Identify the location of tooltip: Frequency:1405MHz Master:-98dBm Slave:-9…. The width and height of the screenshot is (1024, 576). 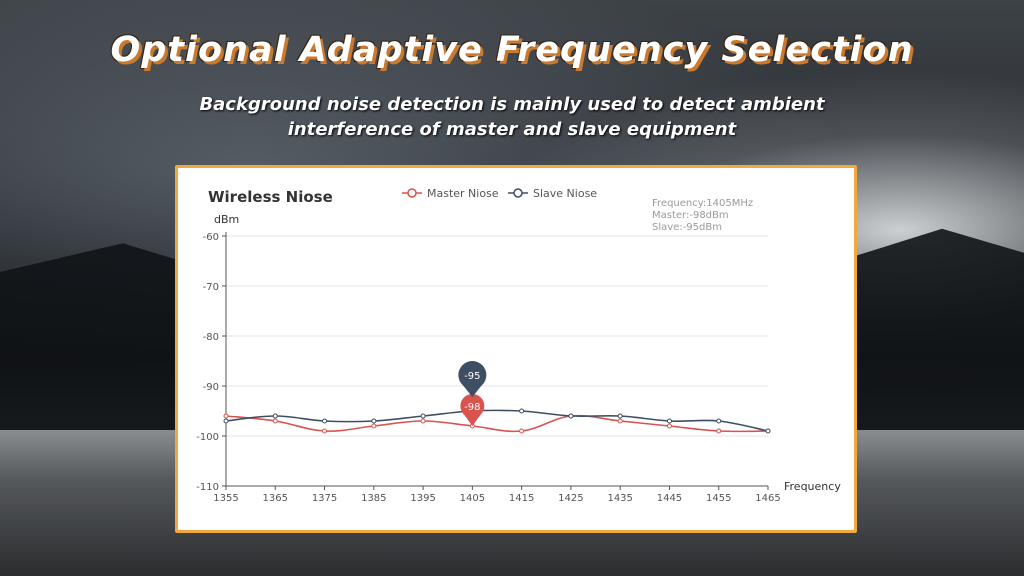
(702, 215).